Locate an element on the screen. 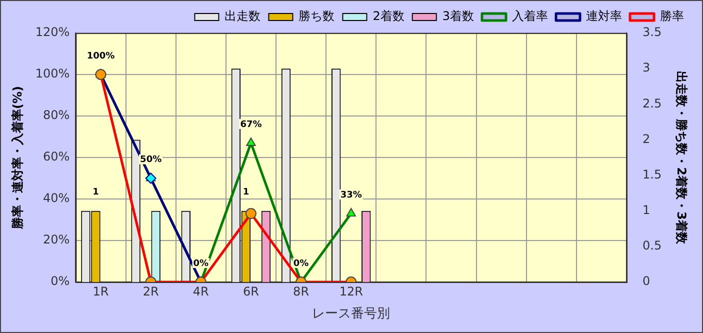  y-tick-label: 20% is located at coordinates (56, 239).